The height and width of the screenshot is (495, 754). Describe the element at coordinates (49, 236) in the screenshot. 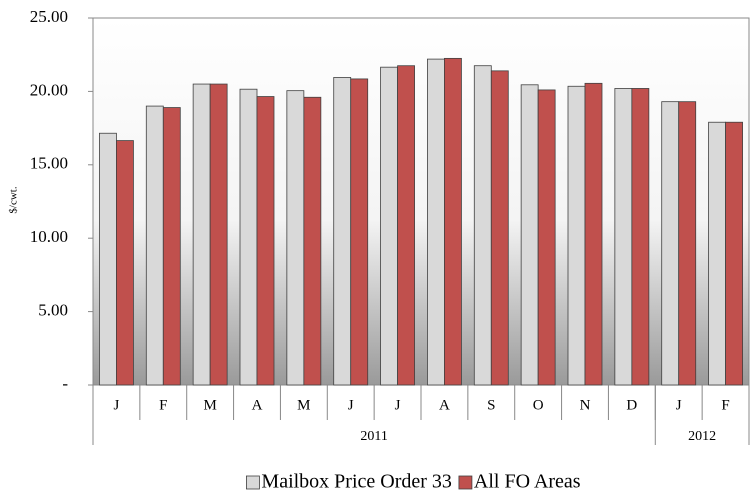

I see `y-tick-label: 10.00` at that location.